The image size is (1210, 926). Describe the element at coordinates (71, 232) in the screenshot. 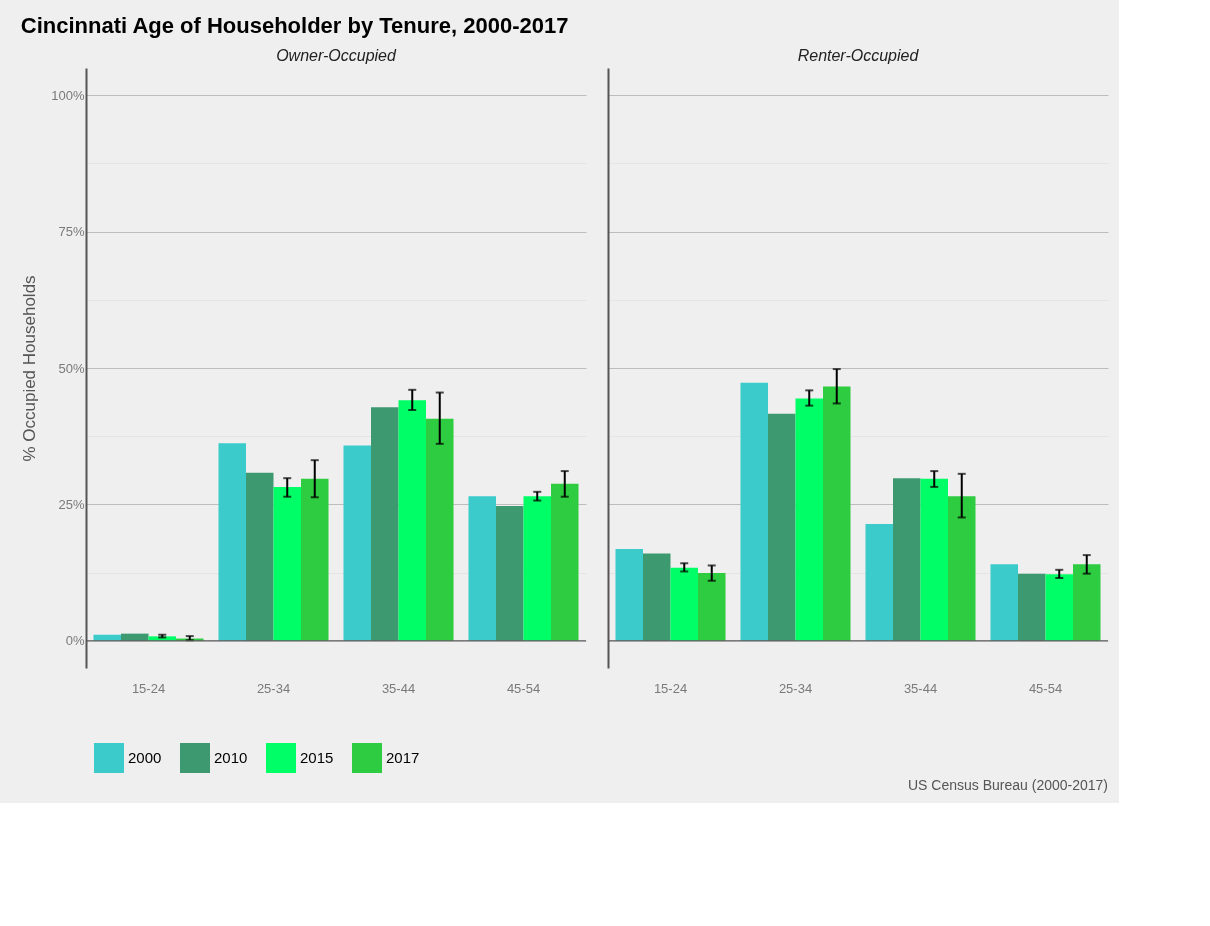

I see `y-tick-label: 75%` at that location.